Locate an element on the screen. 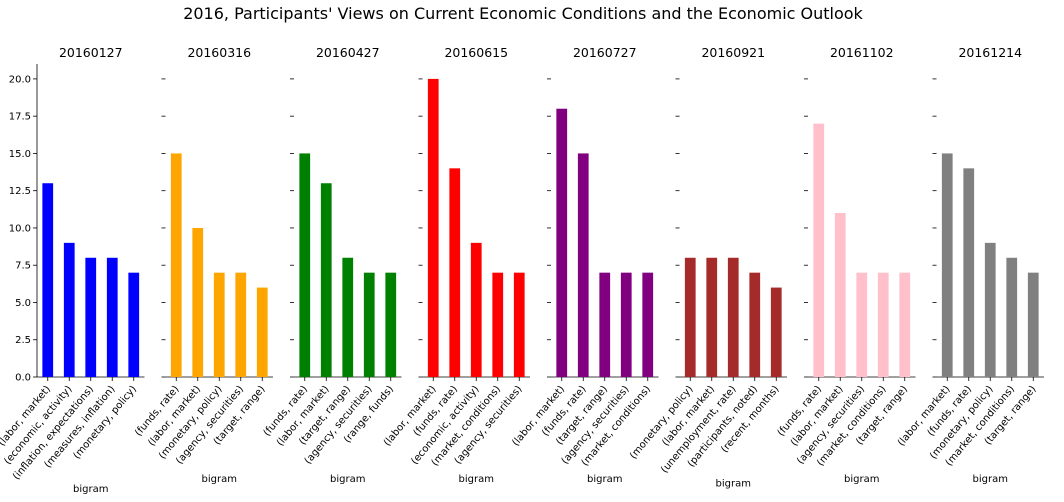 The image size is (1064, 502). y-tick-label: 5.0 is located at coordinates (23, 303).